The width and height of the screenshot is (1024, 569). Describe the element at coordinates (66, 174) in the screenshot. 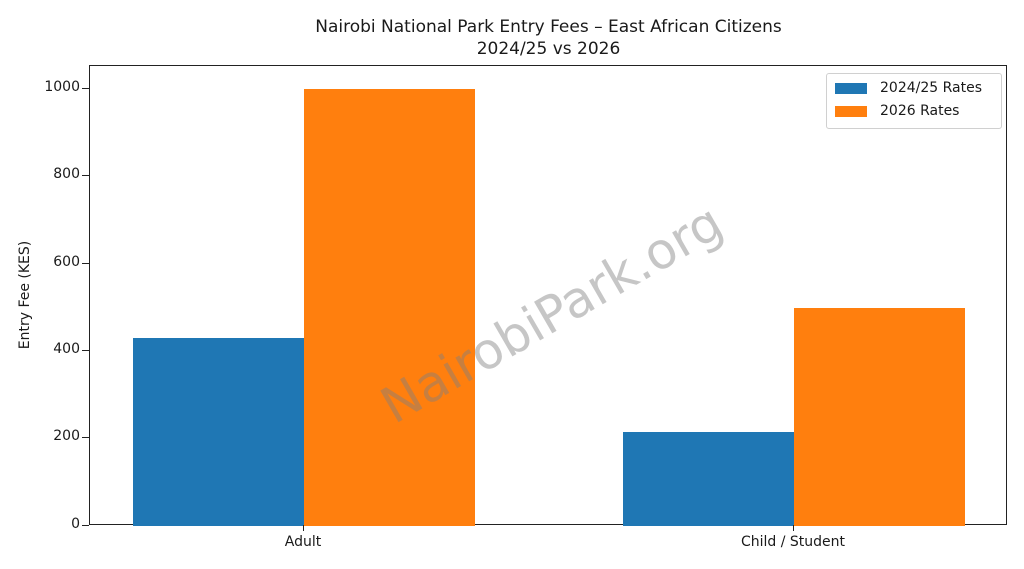

I see `y-tick-label: 800` at that location.